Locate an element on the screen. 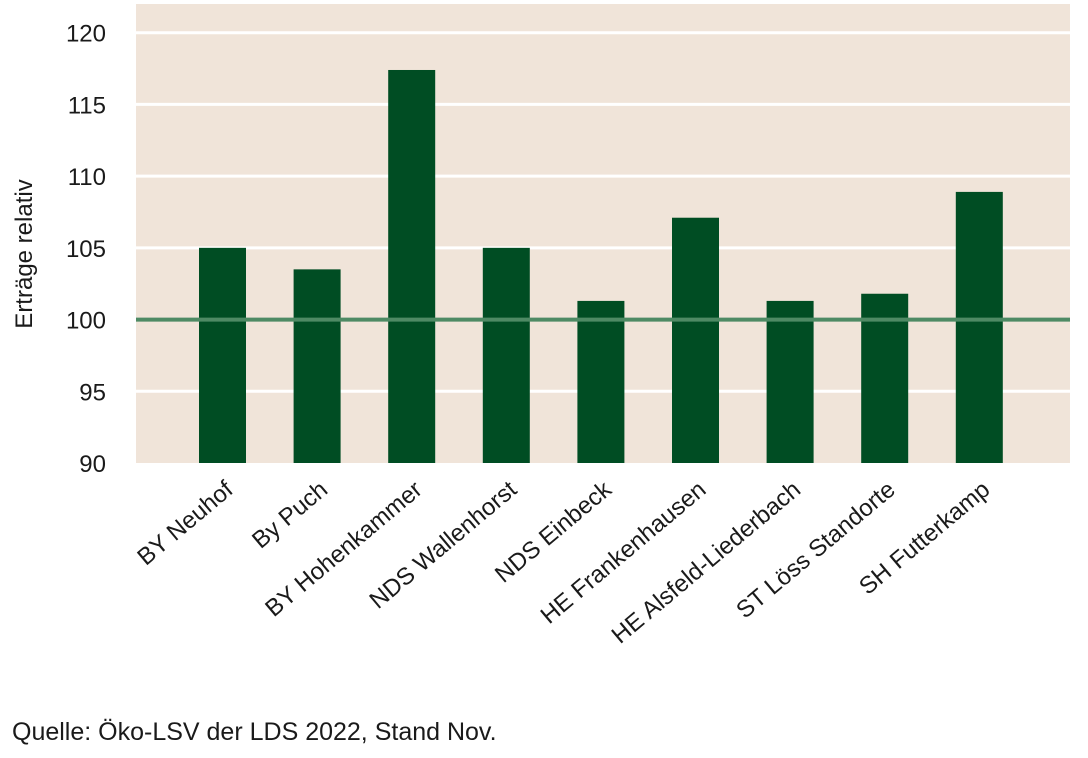 This screenshot has height=758, width=1088. y-axis-ticks: 90 95 100 105 110 115 120 is located at coordinates (86, 249).